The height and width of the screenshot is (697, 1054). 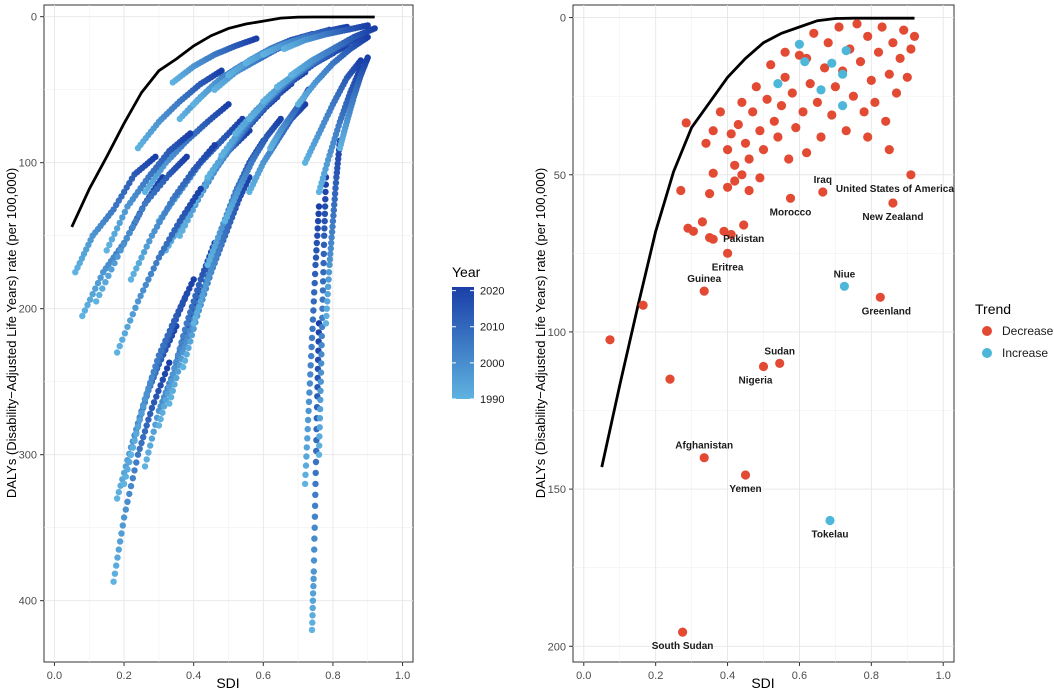 I want to click on right-x-tick-label: 1.0, so click(x=943, y=676).